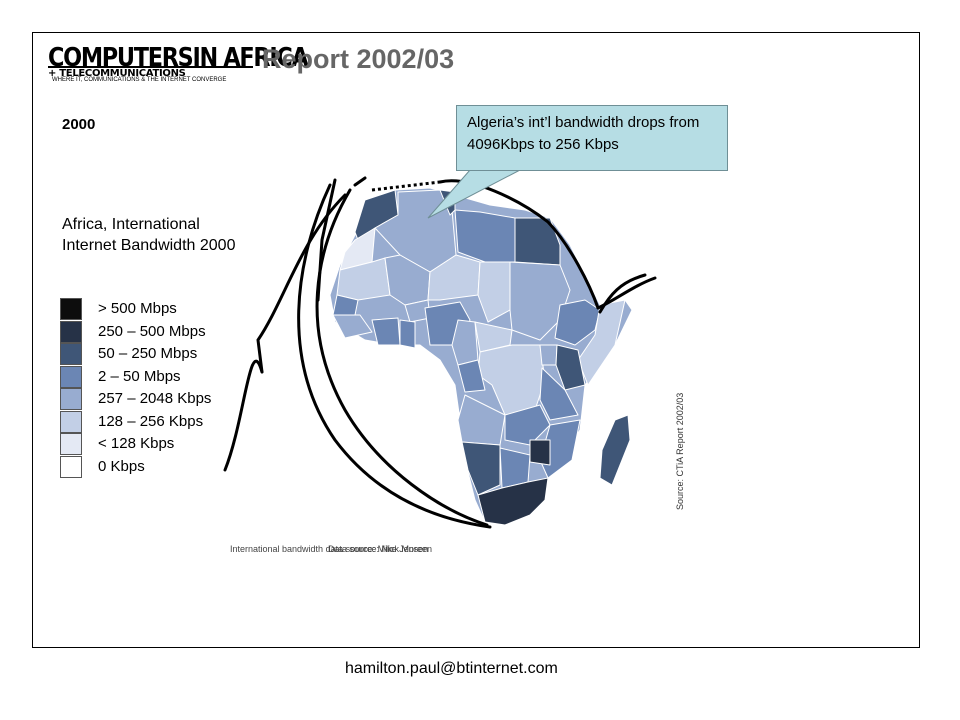 The image size is (960, 720). I want to click on legend-label: 257 – 2048 Kbps, so click(155, 398).